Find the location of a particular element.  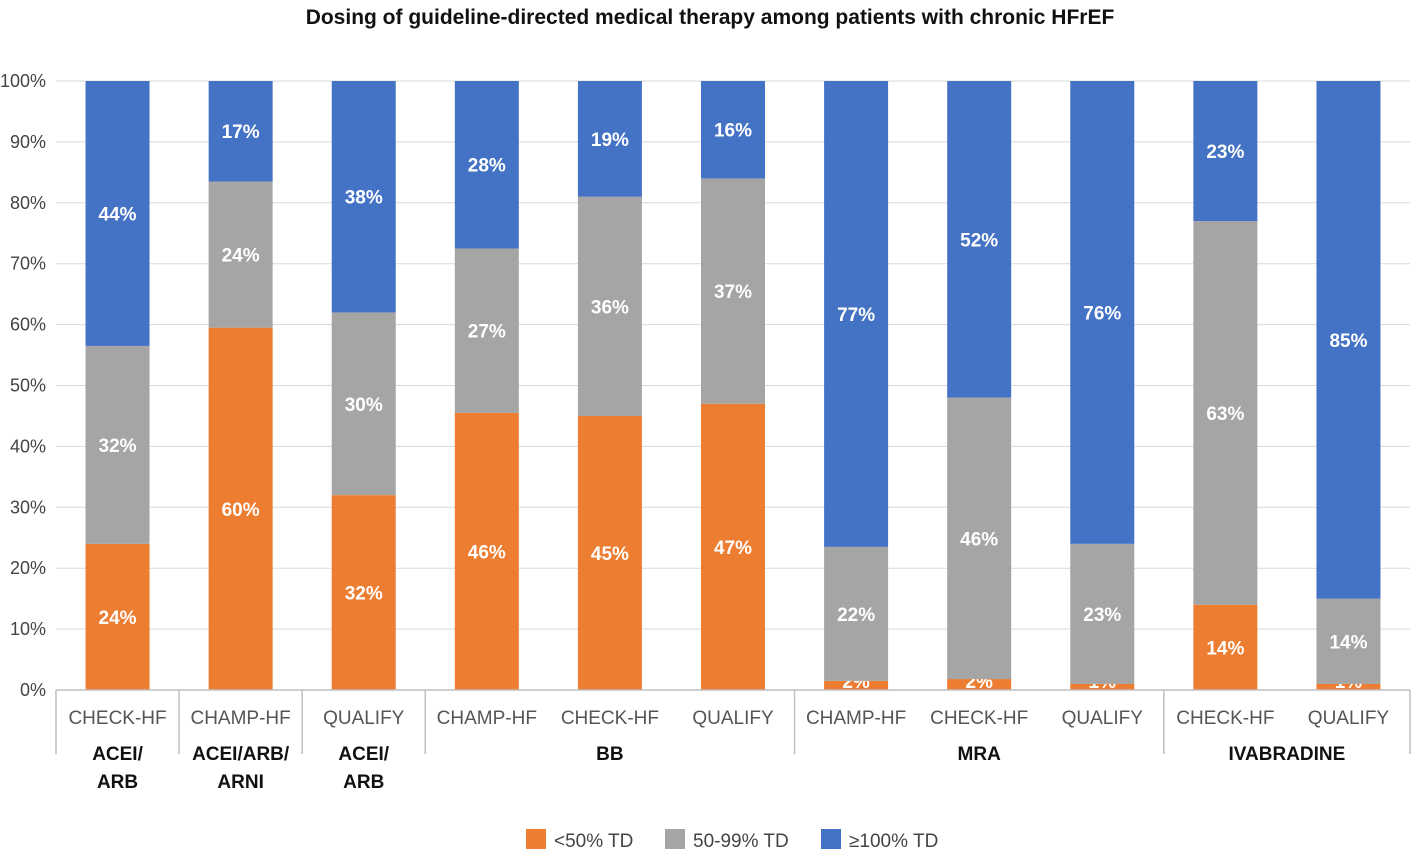

data-label: 30% is located at coordinates (364, 405).